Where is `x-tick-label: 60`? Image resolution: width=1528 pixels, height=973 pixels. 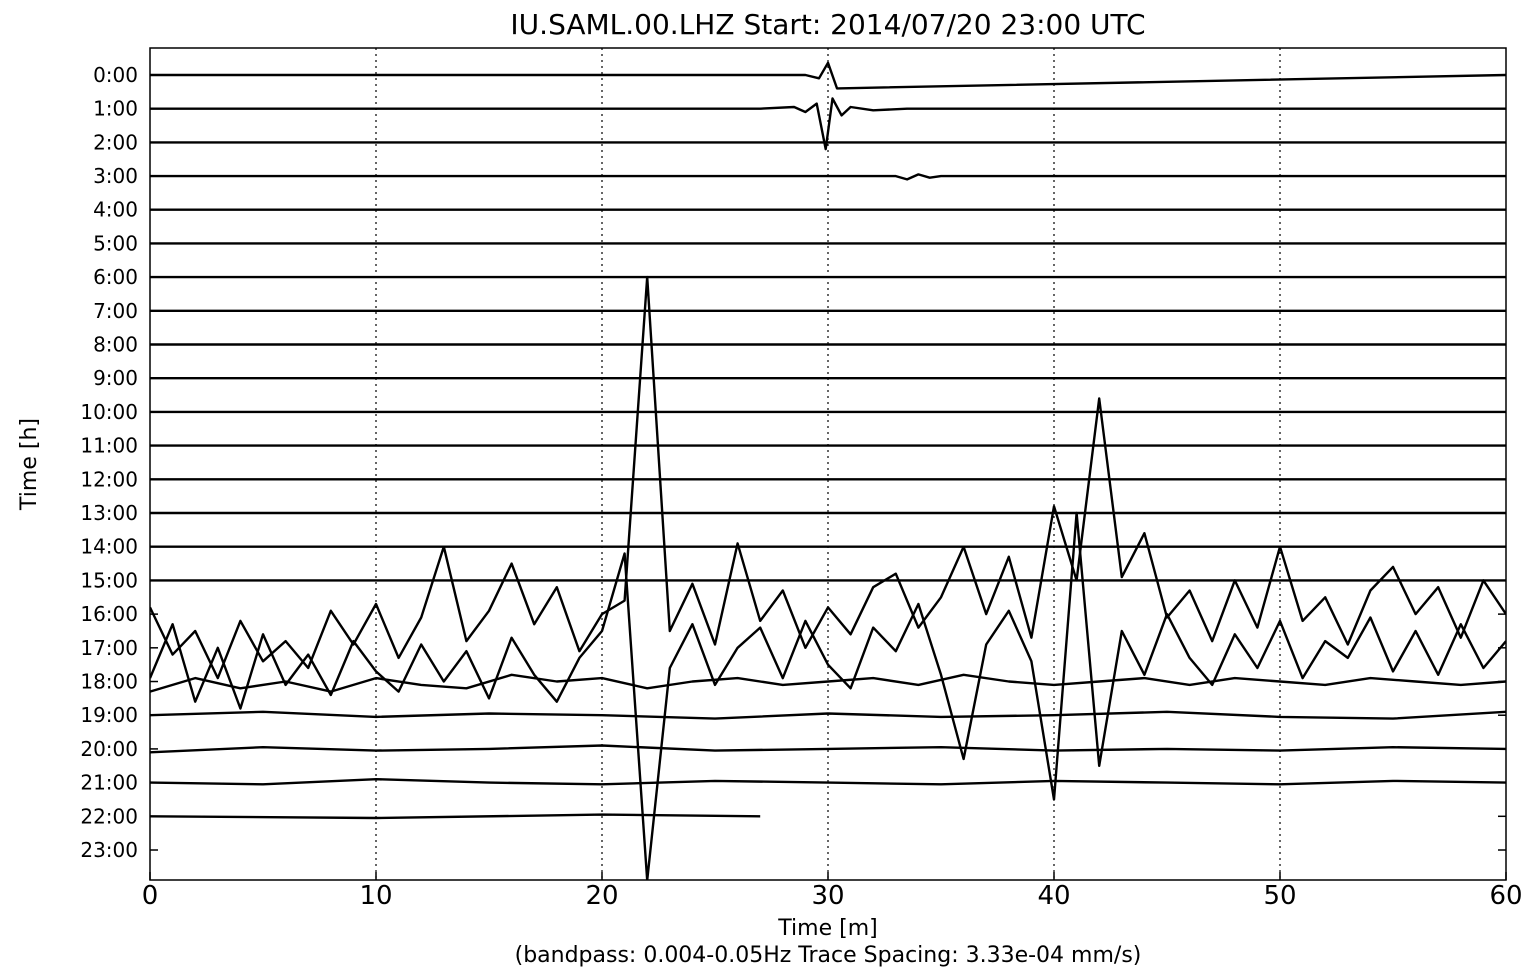
x-tick-label: 60 is located at coordinates (1505, 896).